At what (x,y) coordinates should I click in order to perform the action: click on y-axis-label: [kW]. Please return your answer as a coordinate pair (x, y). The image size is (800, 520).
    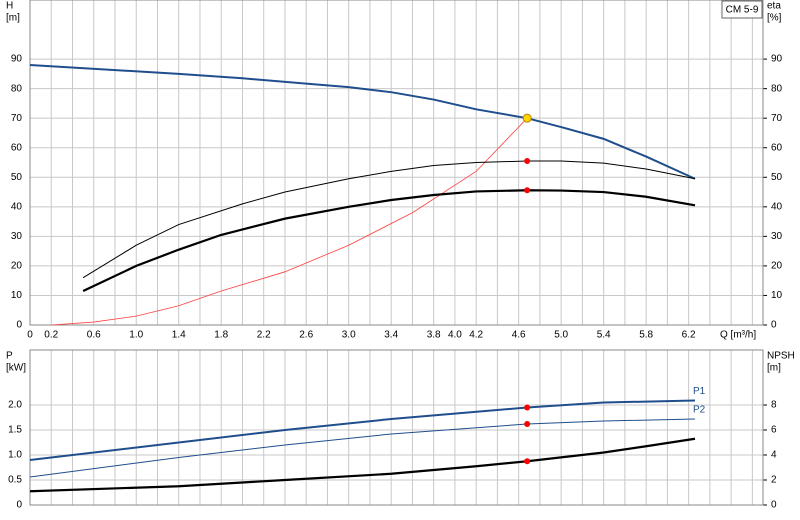
    Looking at the image, I should click on (16, 368).